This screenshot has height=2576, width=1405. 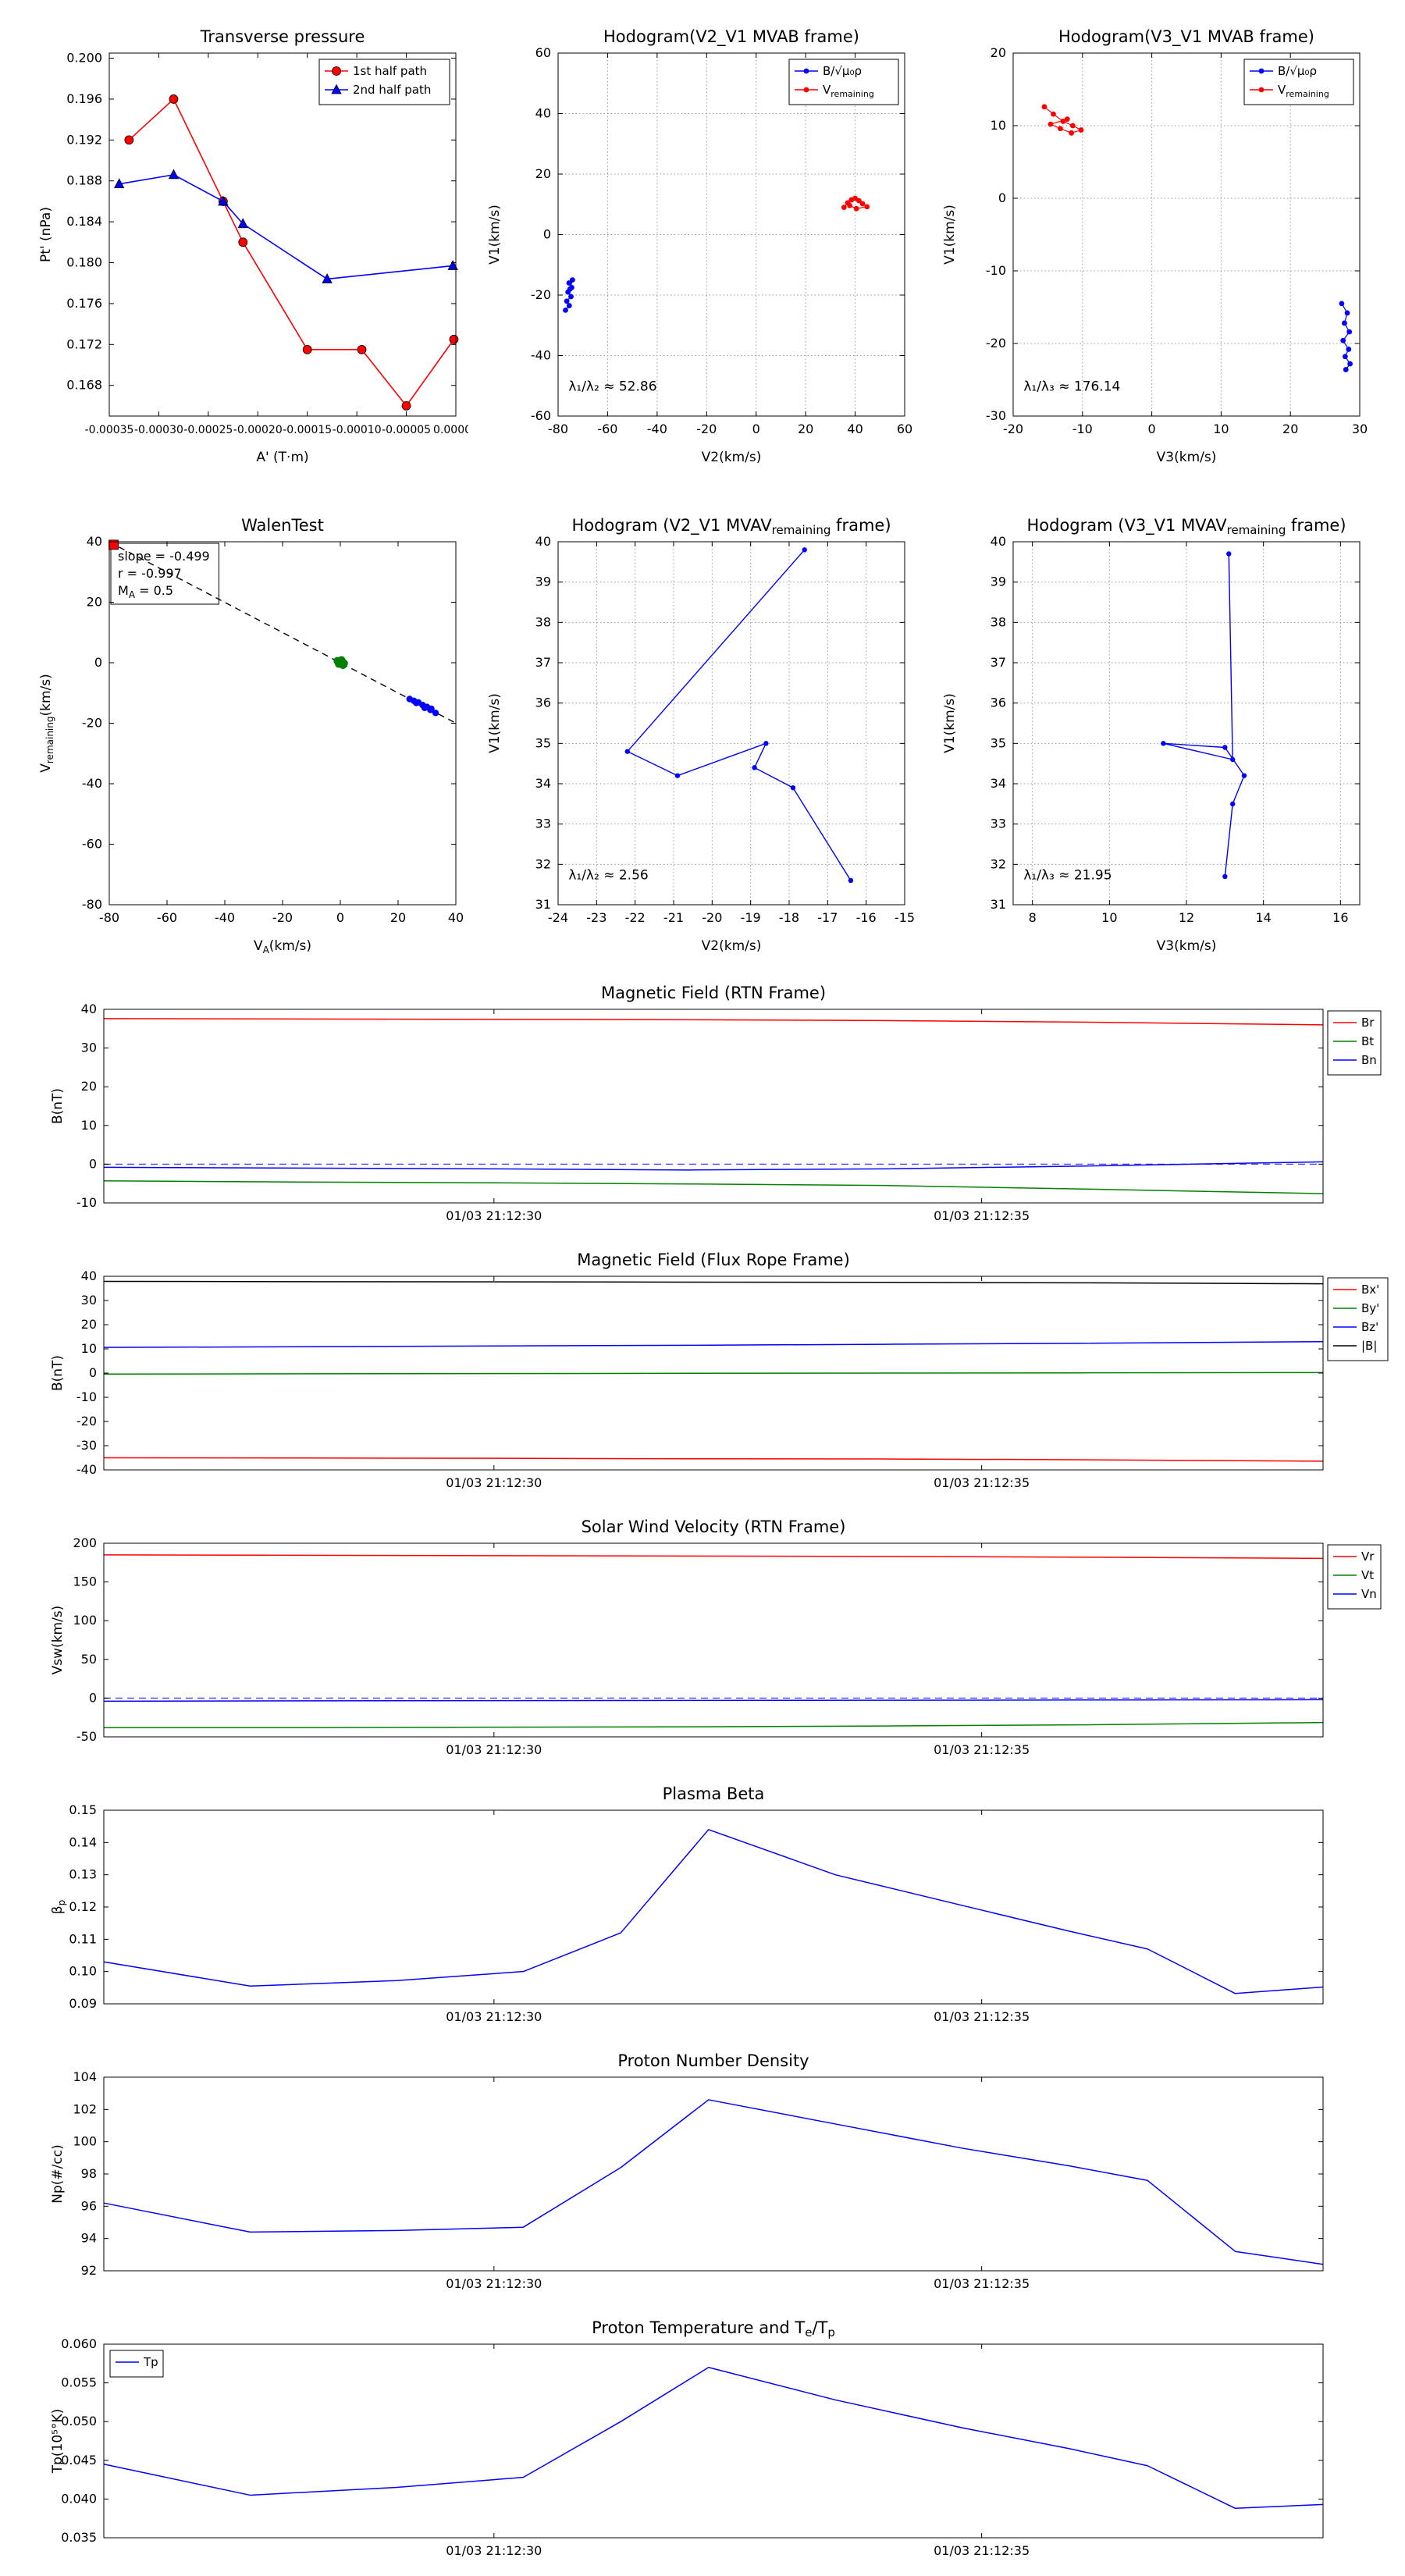 I want to click on series-B/√μ₀ρ, so click(x=569, y=295).